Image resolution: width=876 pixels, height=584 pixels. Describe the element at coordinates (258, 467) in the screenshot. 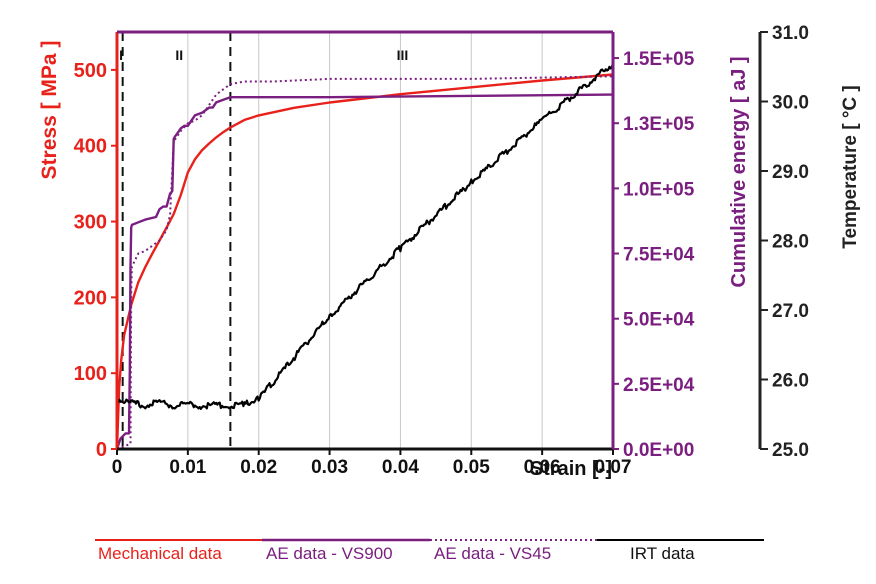

I see `x-tick-label: 0.02` at that location.